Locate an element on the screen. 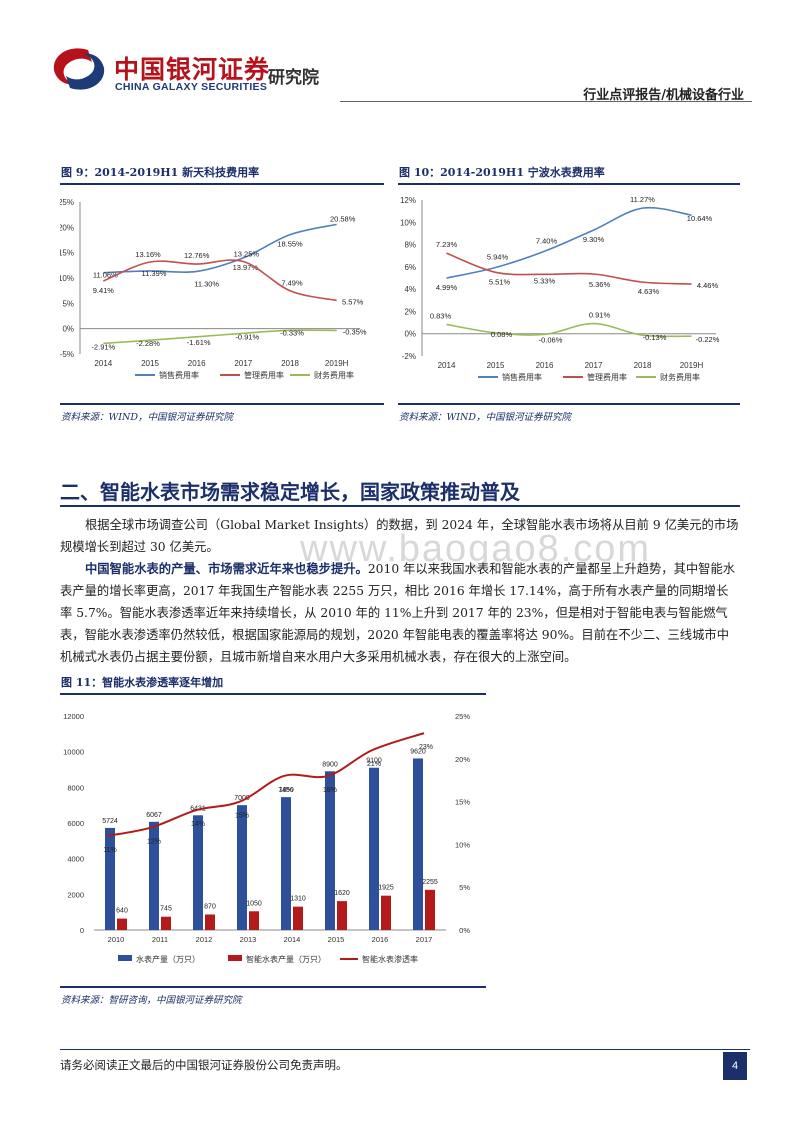 This screenshot has width=800, height=1132. bar-label: 7450 is located at coordinates (286, 790).